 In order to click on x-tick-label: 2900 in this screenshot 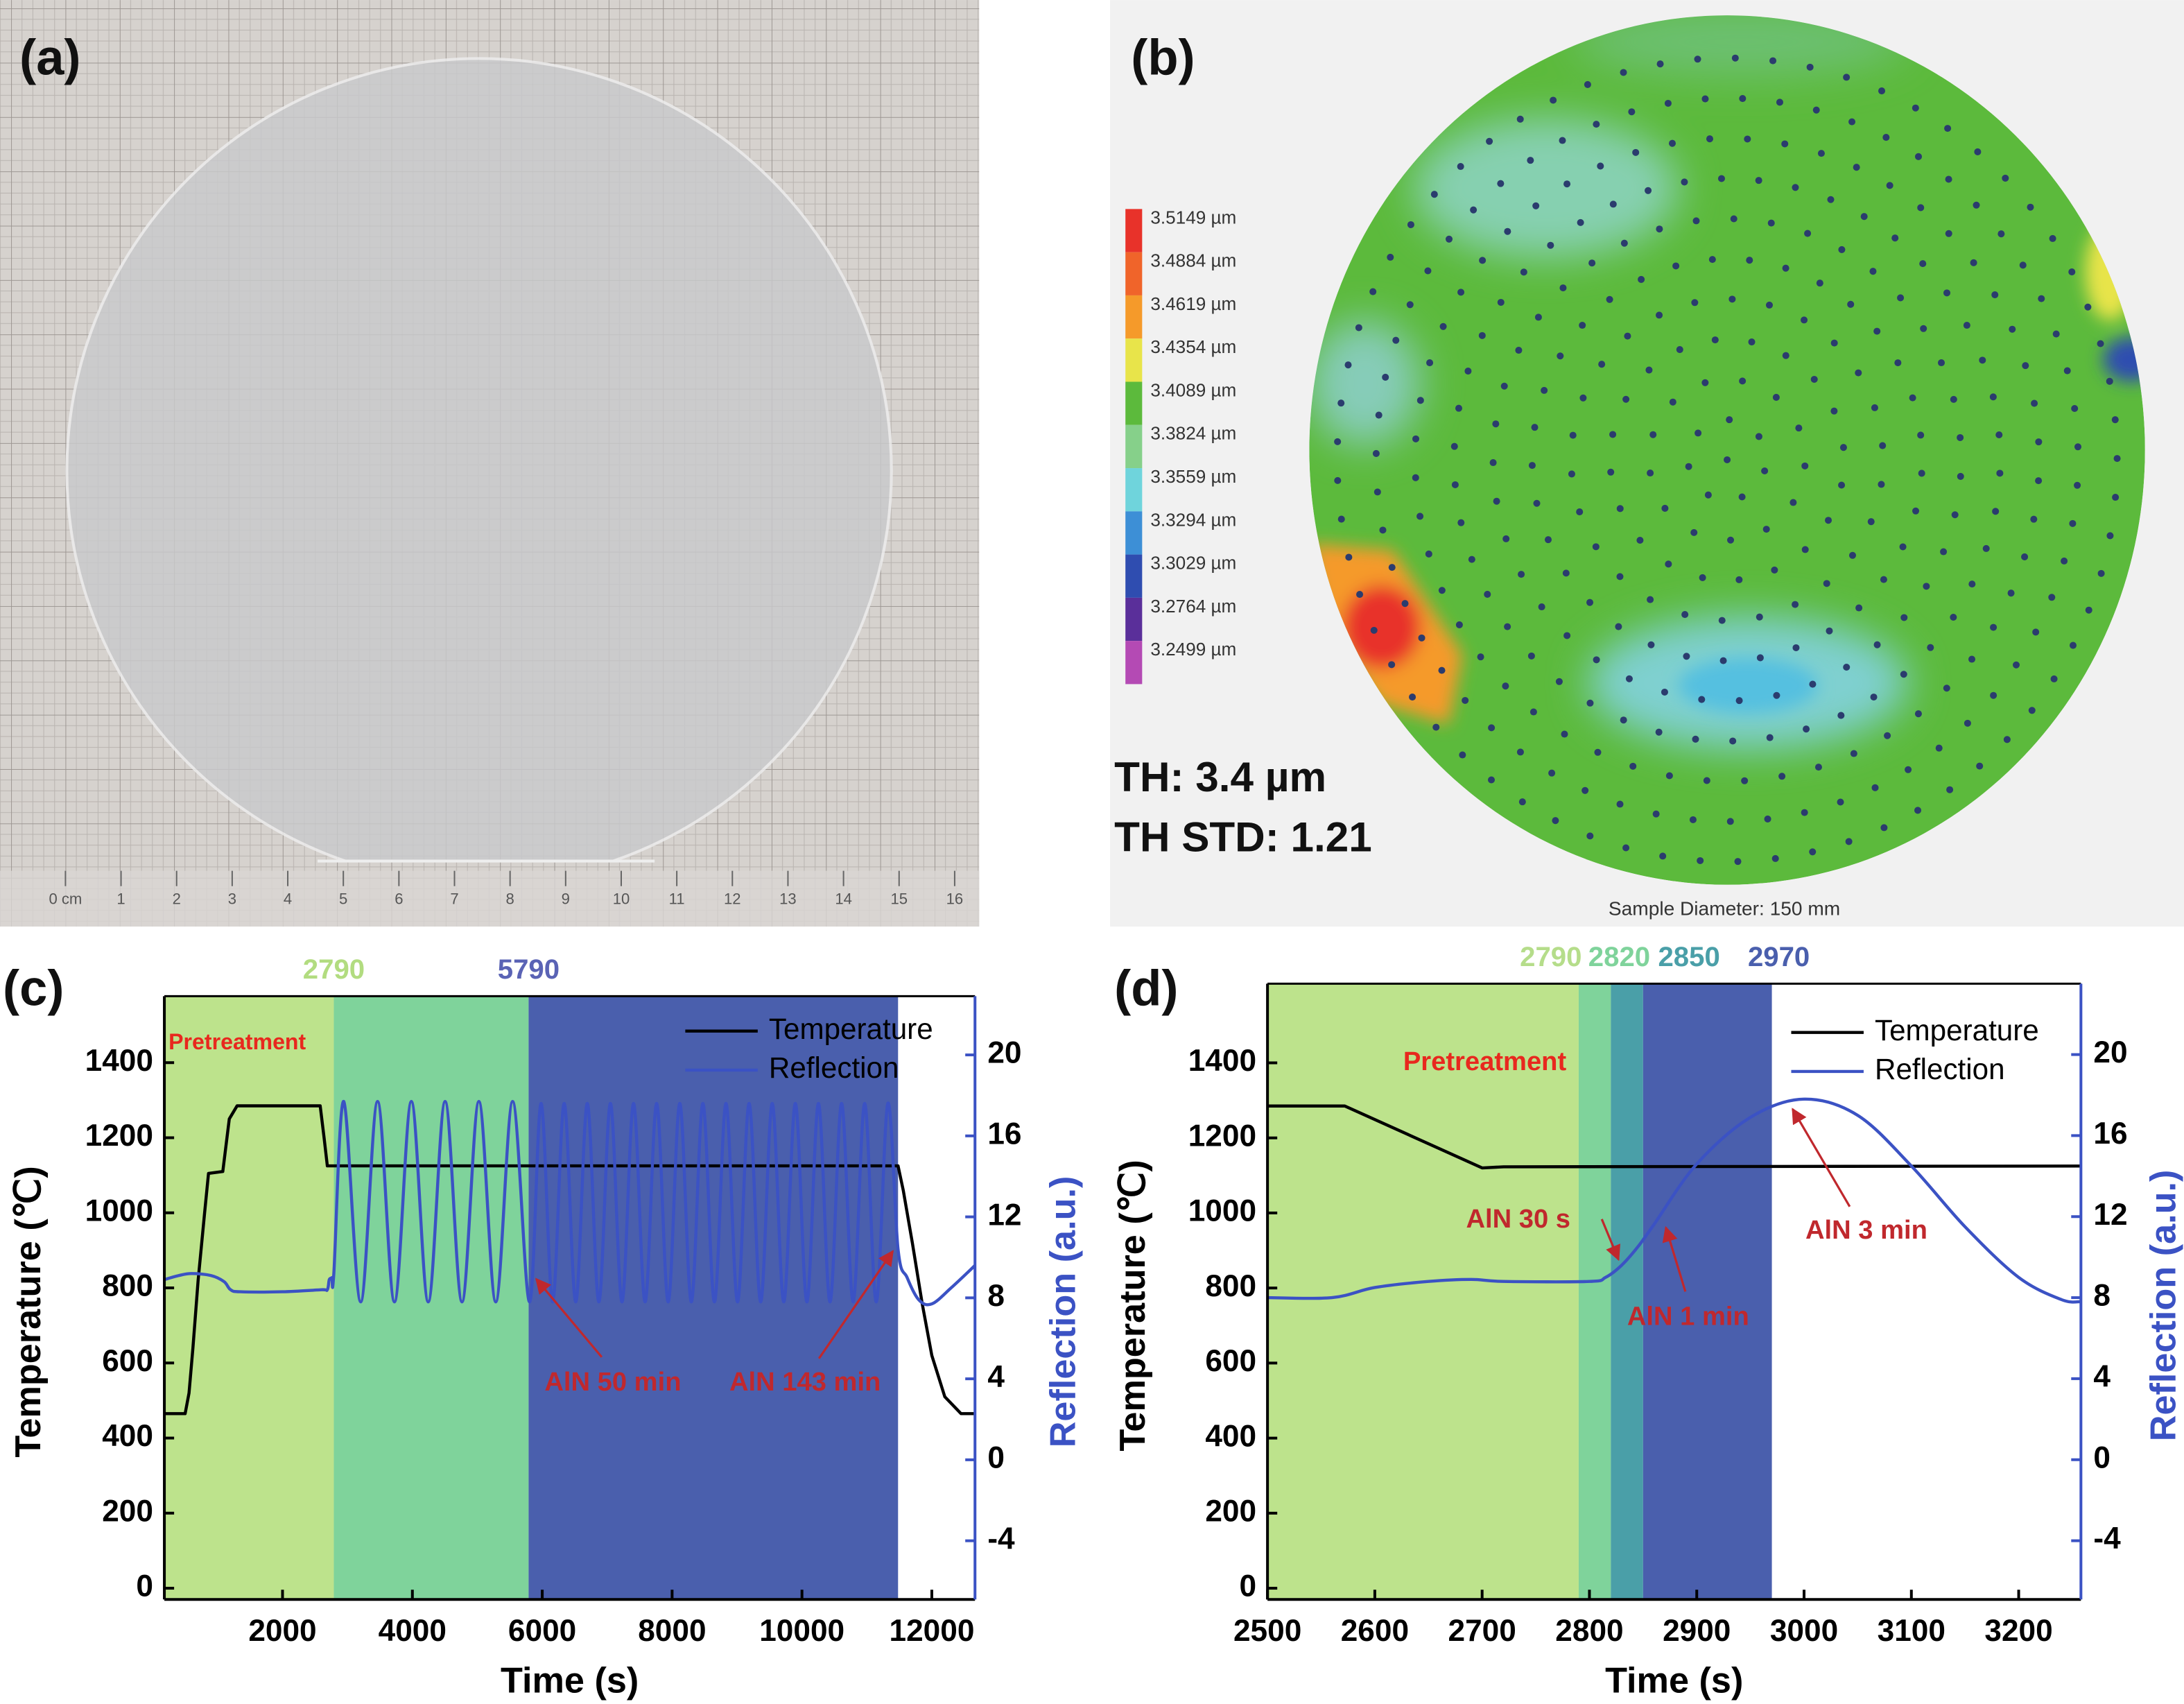, I will do `click(1697, 1631)`.